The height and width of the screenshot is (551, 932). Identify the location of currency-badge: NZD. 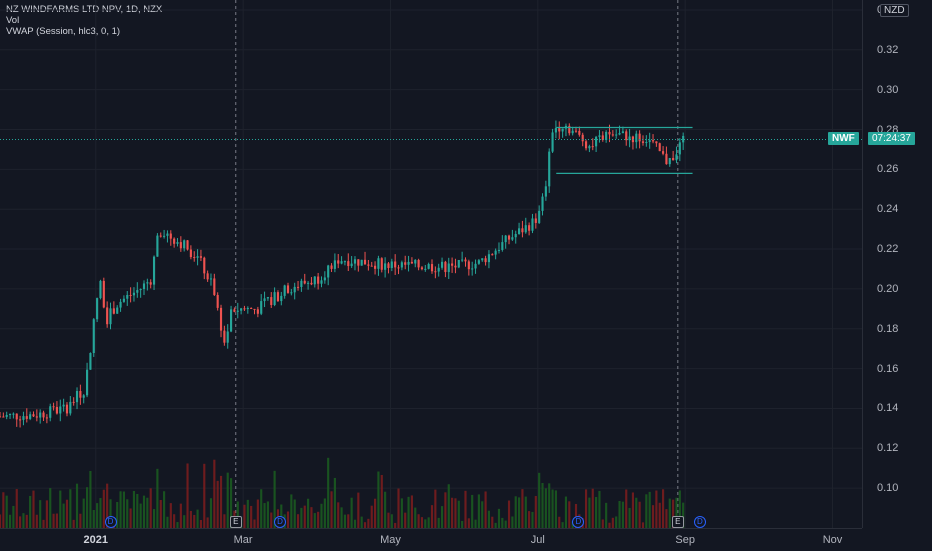
(894, 10).